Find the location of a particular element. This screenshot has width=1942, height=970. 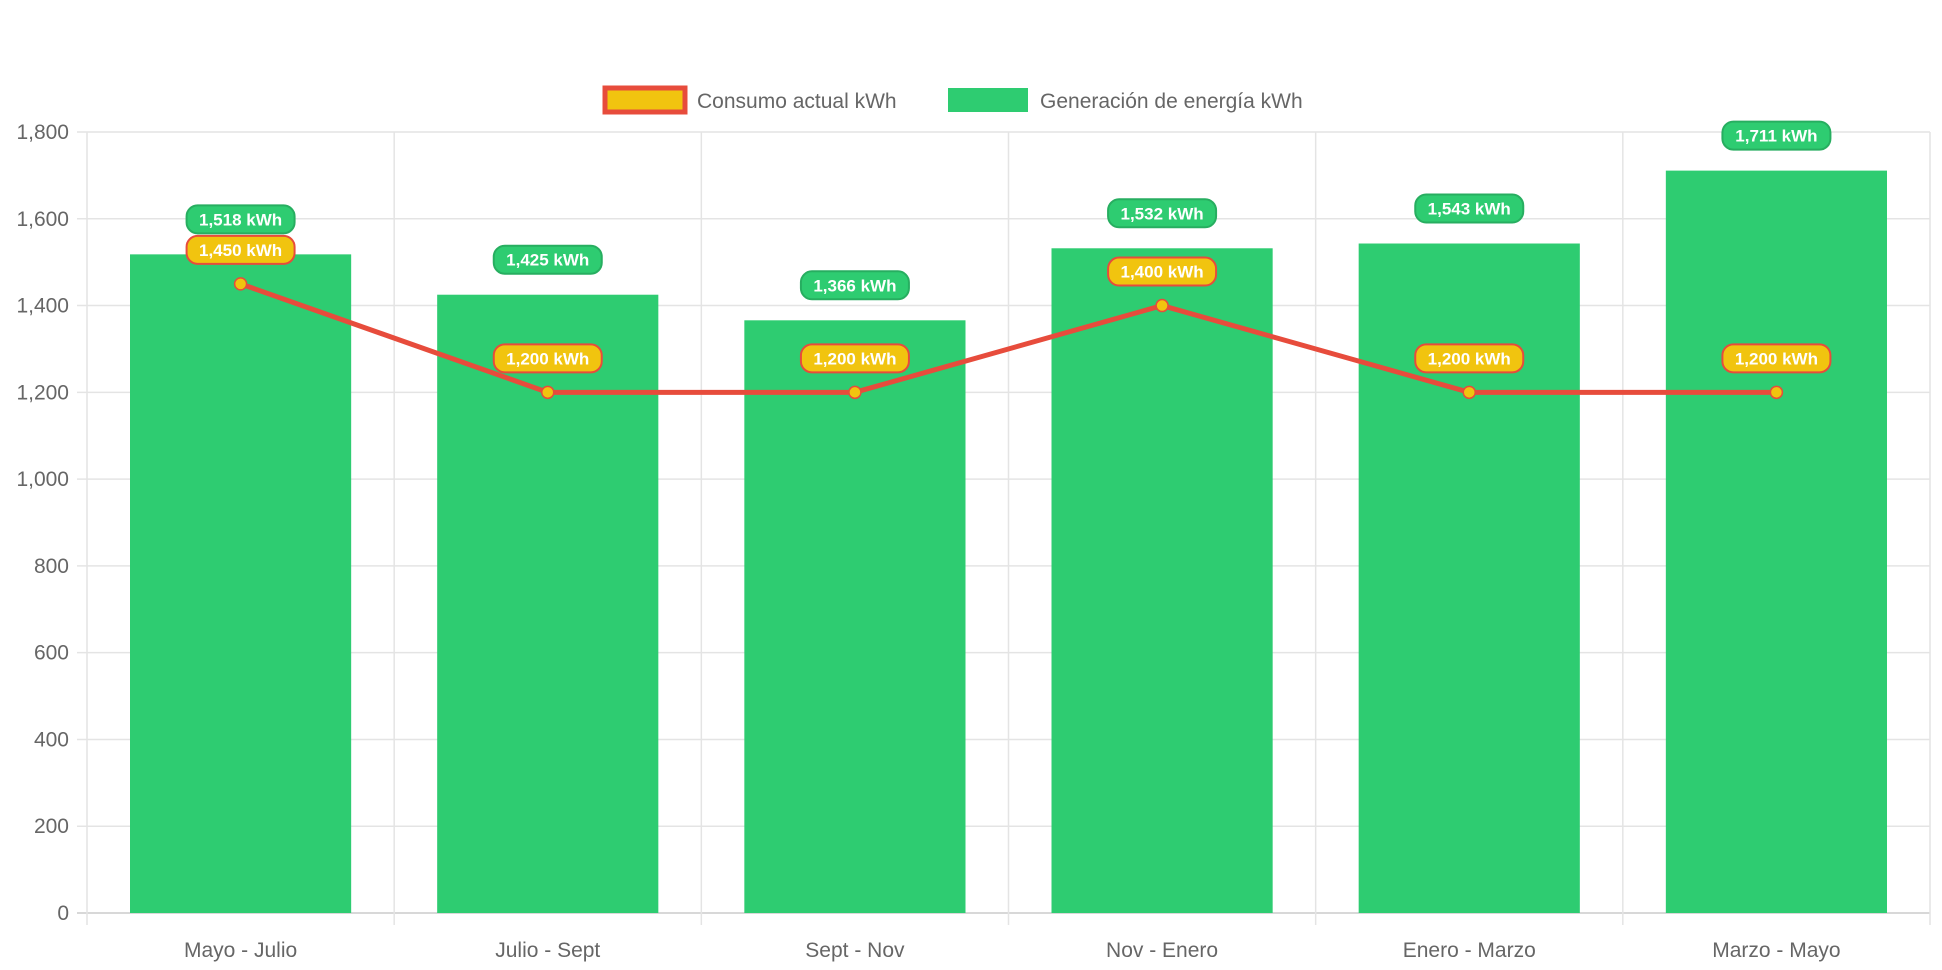

legend-label-consumo: Consumo actual kWh is located at coordinates (797, 101).